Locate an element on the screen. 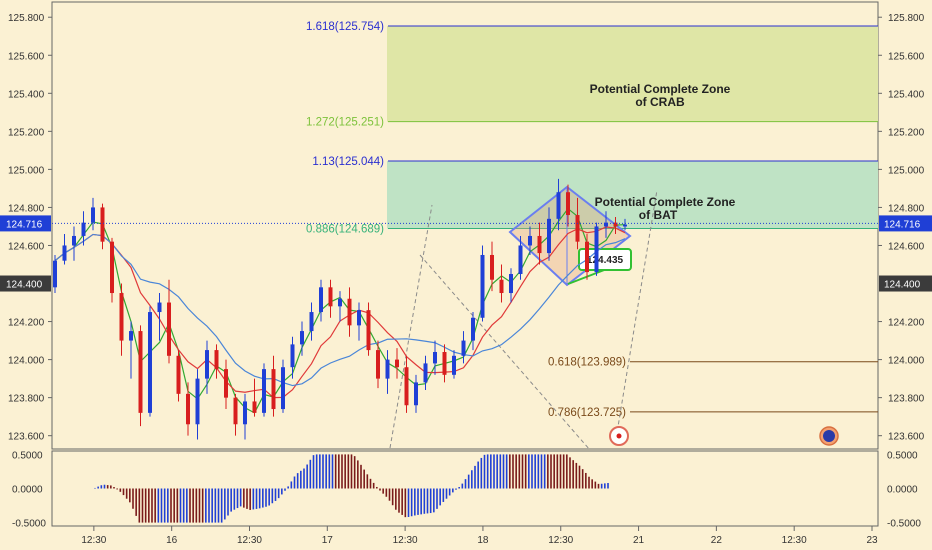 This screenshot has height=550, width=932. oscillator-plot-frame is located at coordinates (465, 488).